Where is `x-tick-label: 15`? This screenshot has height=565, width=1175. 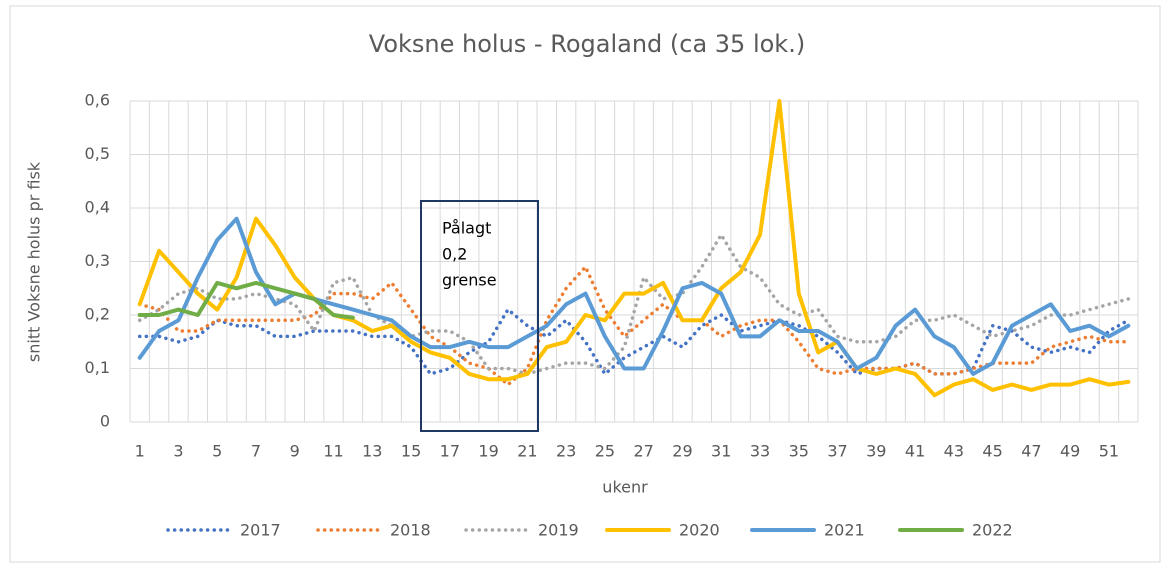
x-tick-label: 15 is located at coordinates (411, 451).